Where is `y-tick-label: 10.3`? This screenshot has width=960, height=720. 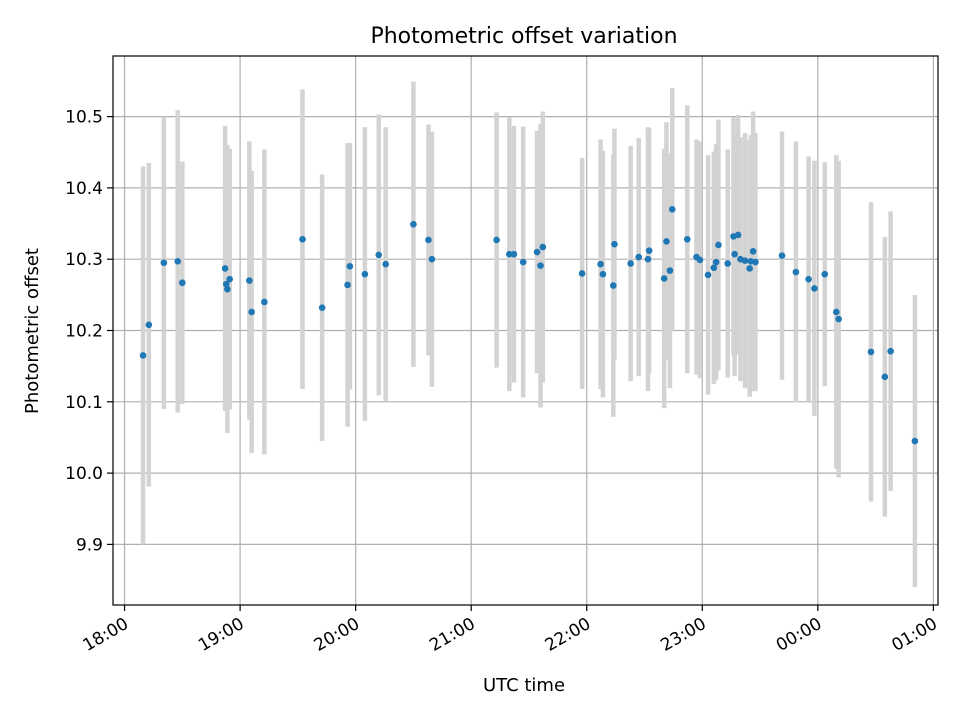
y-tick-label: 10.3 is located at coordinates (84, 260).